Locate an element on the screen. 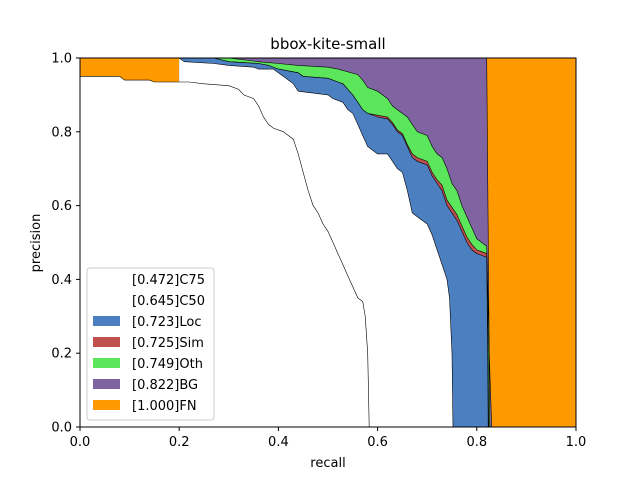 This screenshot has height=480, width=640. legend-label: [0.725]Sim is located at coordinates (168, 343).